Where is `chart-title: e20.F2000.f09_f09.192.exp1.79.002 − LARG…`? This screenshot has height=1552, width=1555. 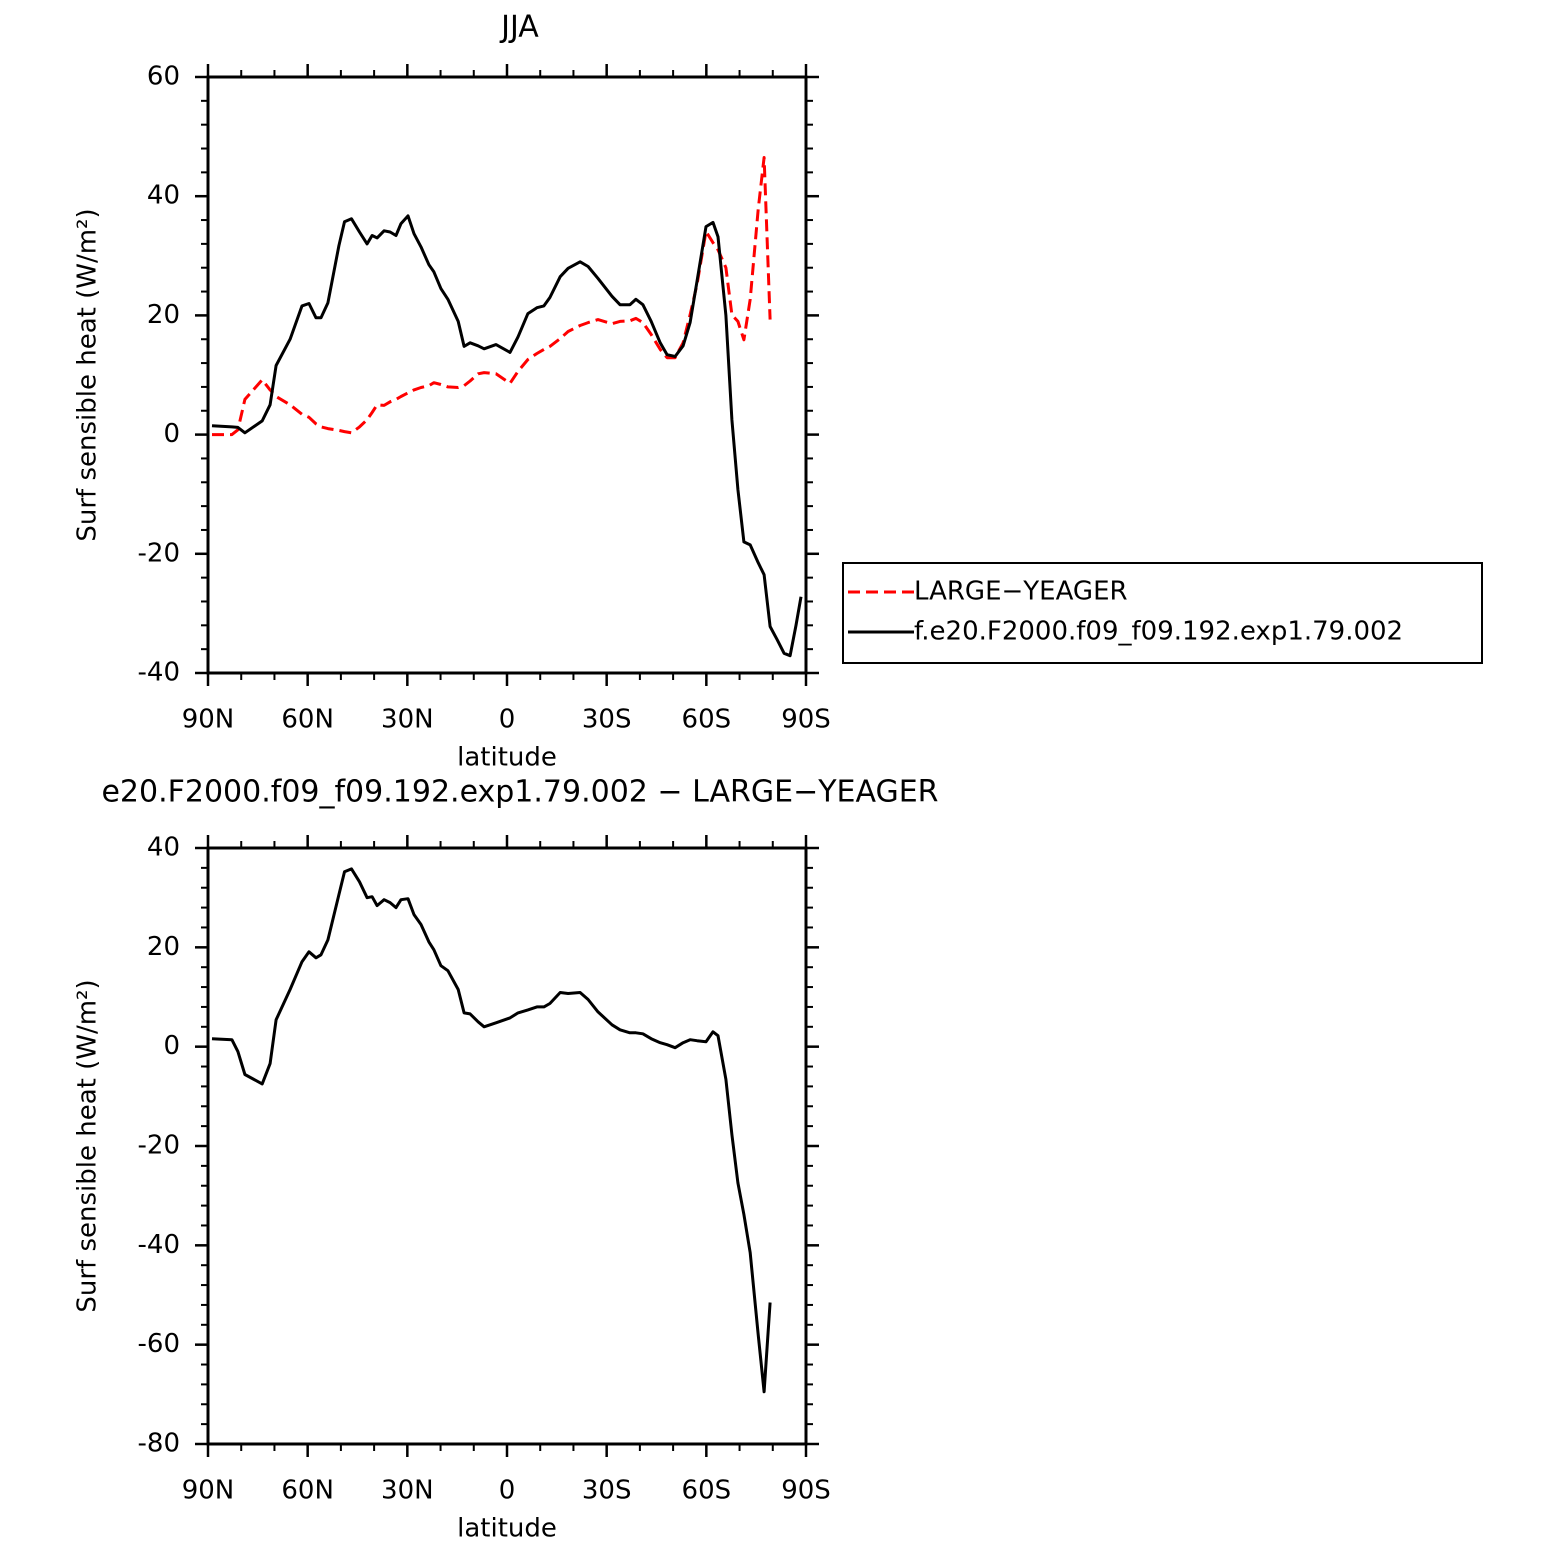 chart-title: e20.F2000.f09_f09.192.exp1.79.002 − LARG… is located at coordinates (519, 792).